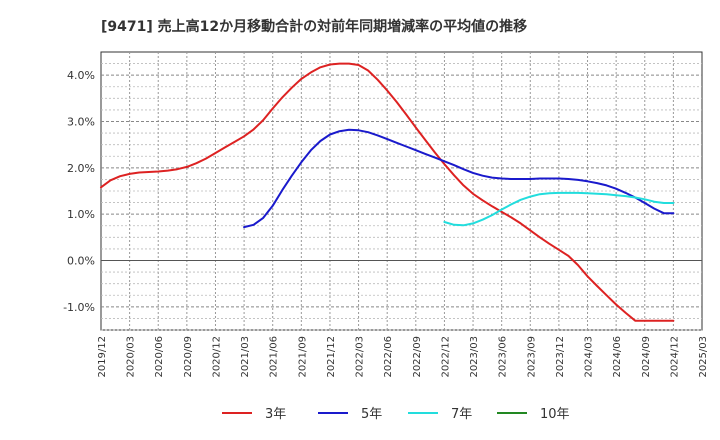 The image size is (720, 440). What do you see at coordinates (703, 357) in the screenshot?
I see `x-tick-label: 2025/03` at bounding box center [703, 357].